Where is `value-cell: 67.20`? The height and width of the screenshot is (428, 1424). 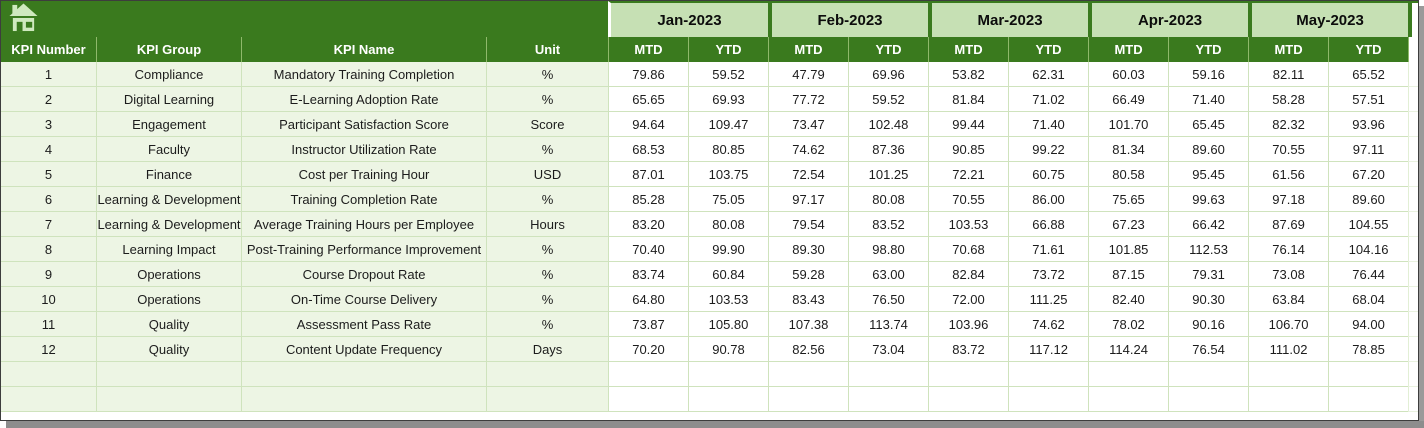
value-cell: 67.20 is located at coordinates (1368, 174).